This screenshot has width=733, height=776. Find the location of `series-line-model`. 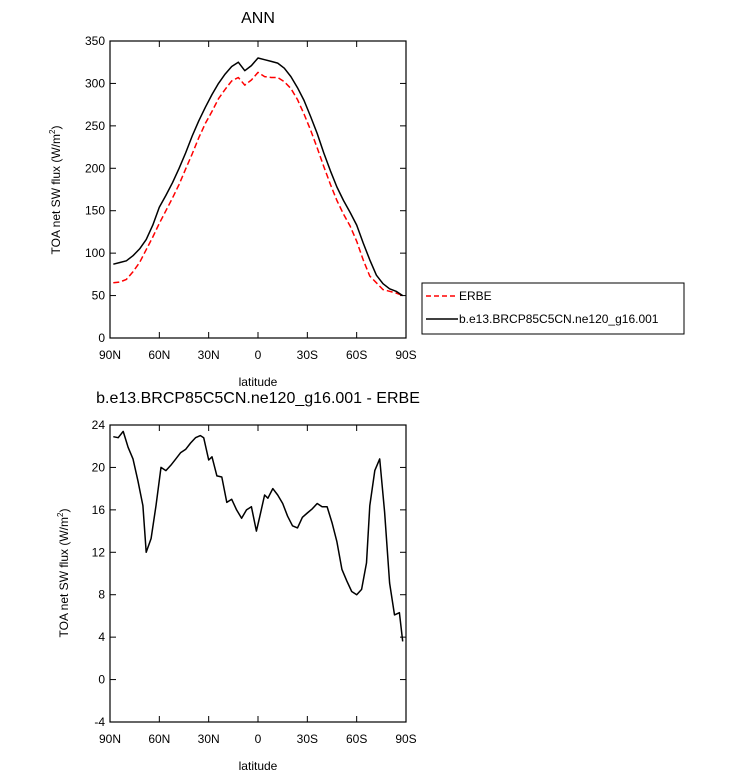

series-line-model is located at coordinates (258, 177).